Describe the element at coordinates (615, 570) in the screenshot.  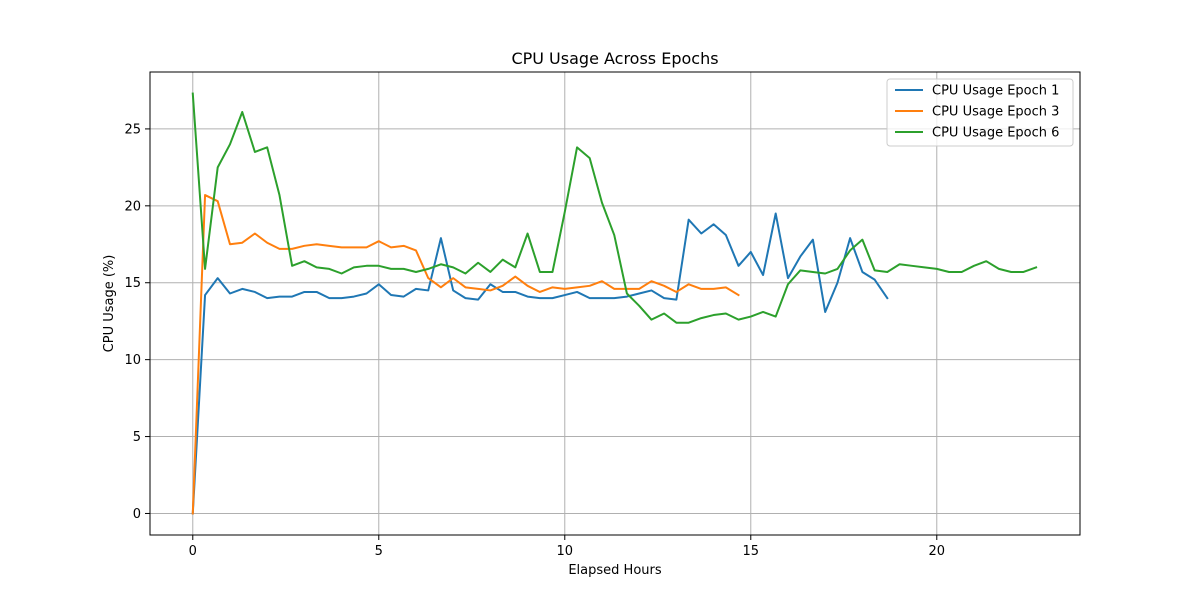
I see `x-axis-title: Elapsed Hours` at that location.